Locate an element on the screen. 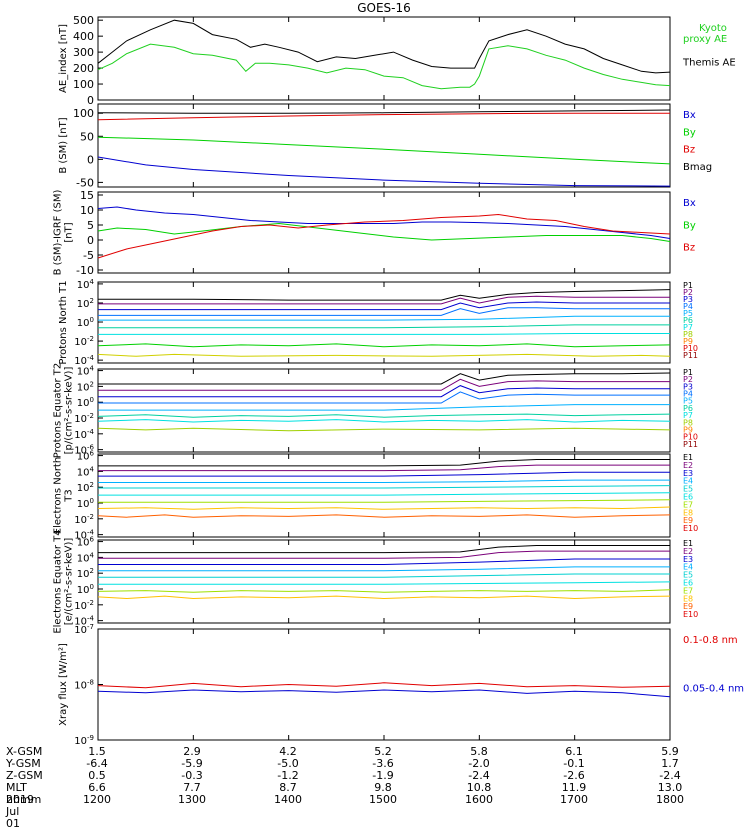  y-tick-label: -10 is located at coordinates (85, 270).